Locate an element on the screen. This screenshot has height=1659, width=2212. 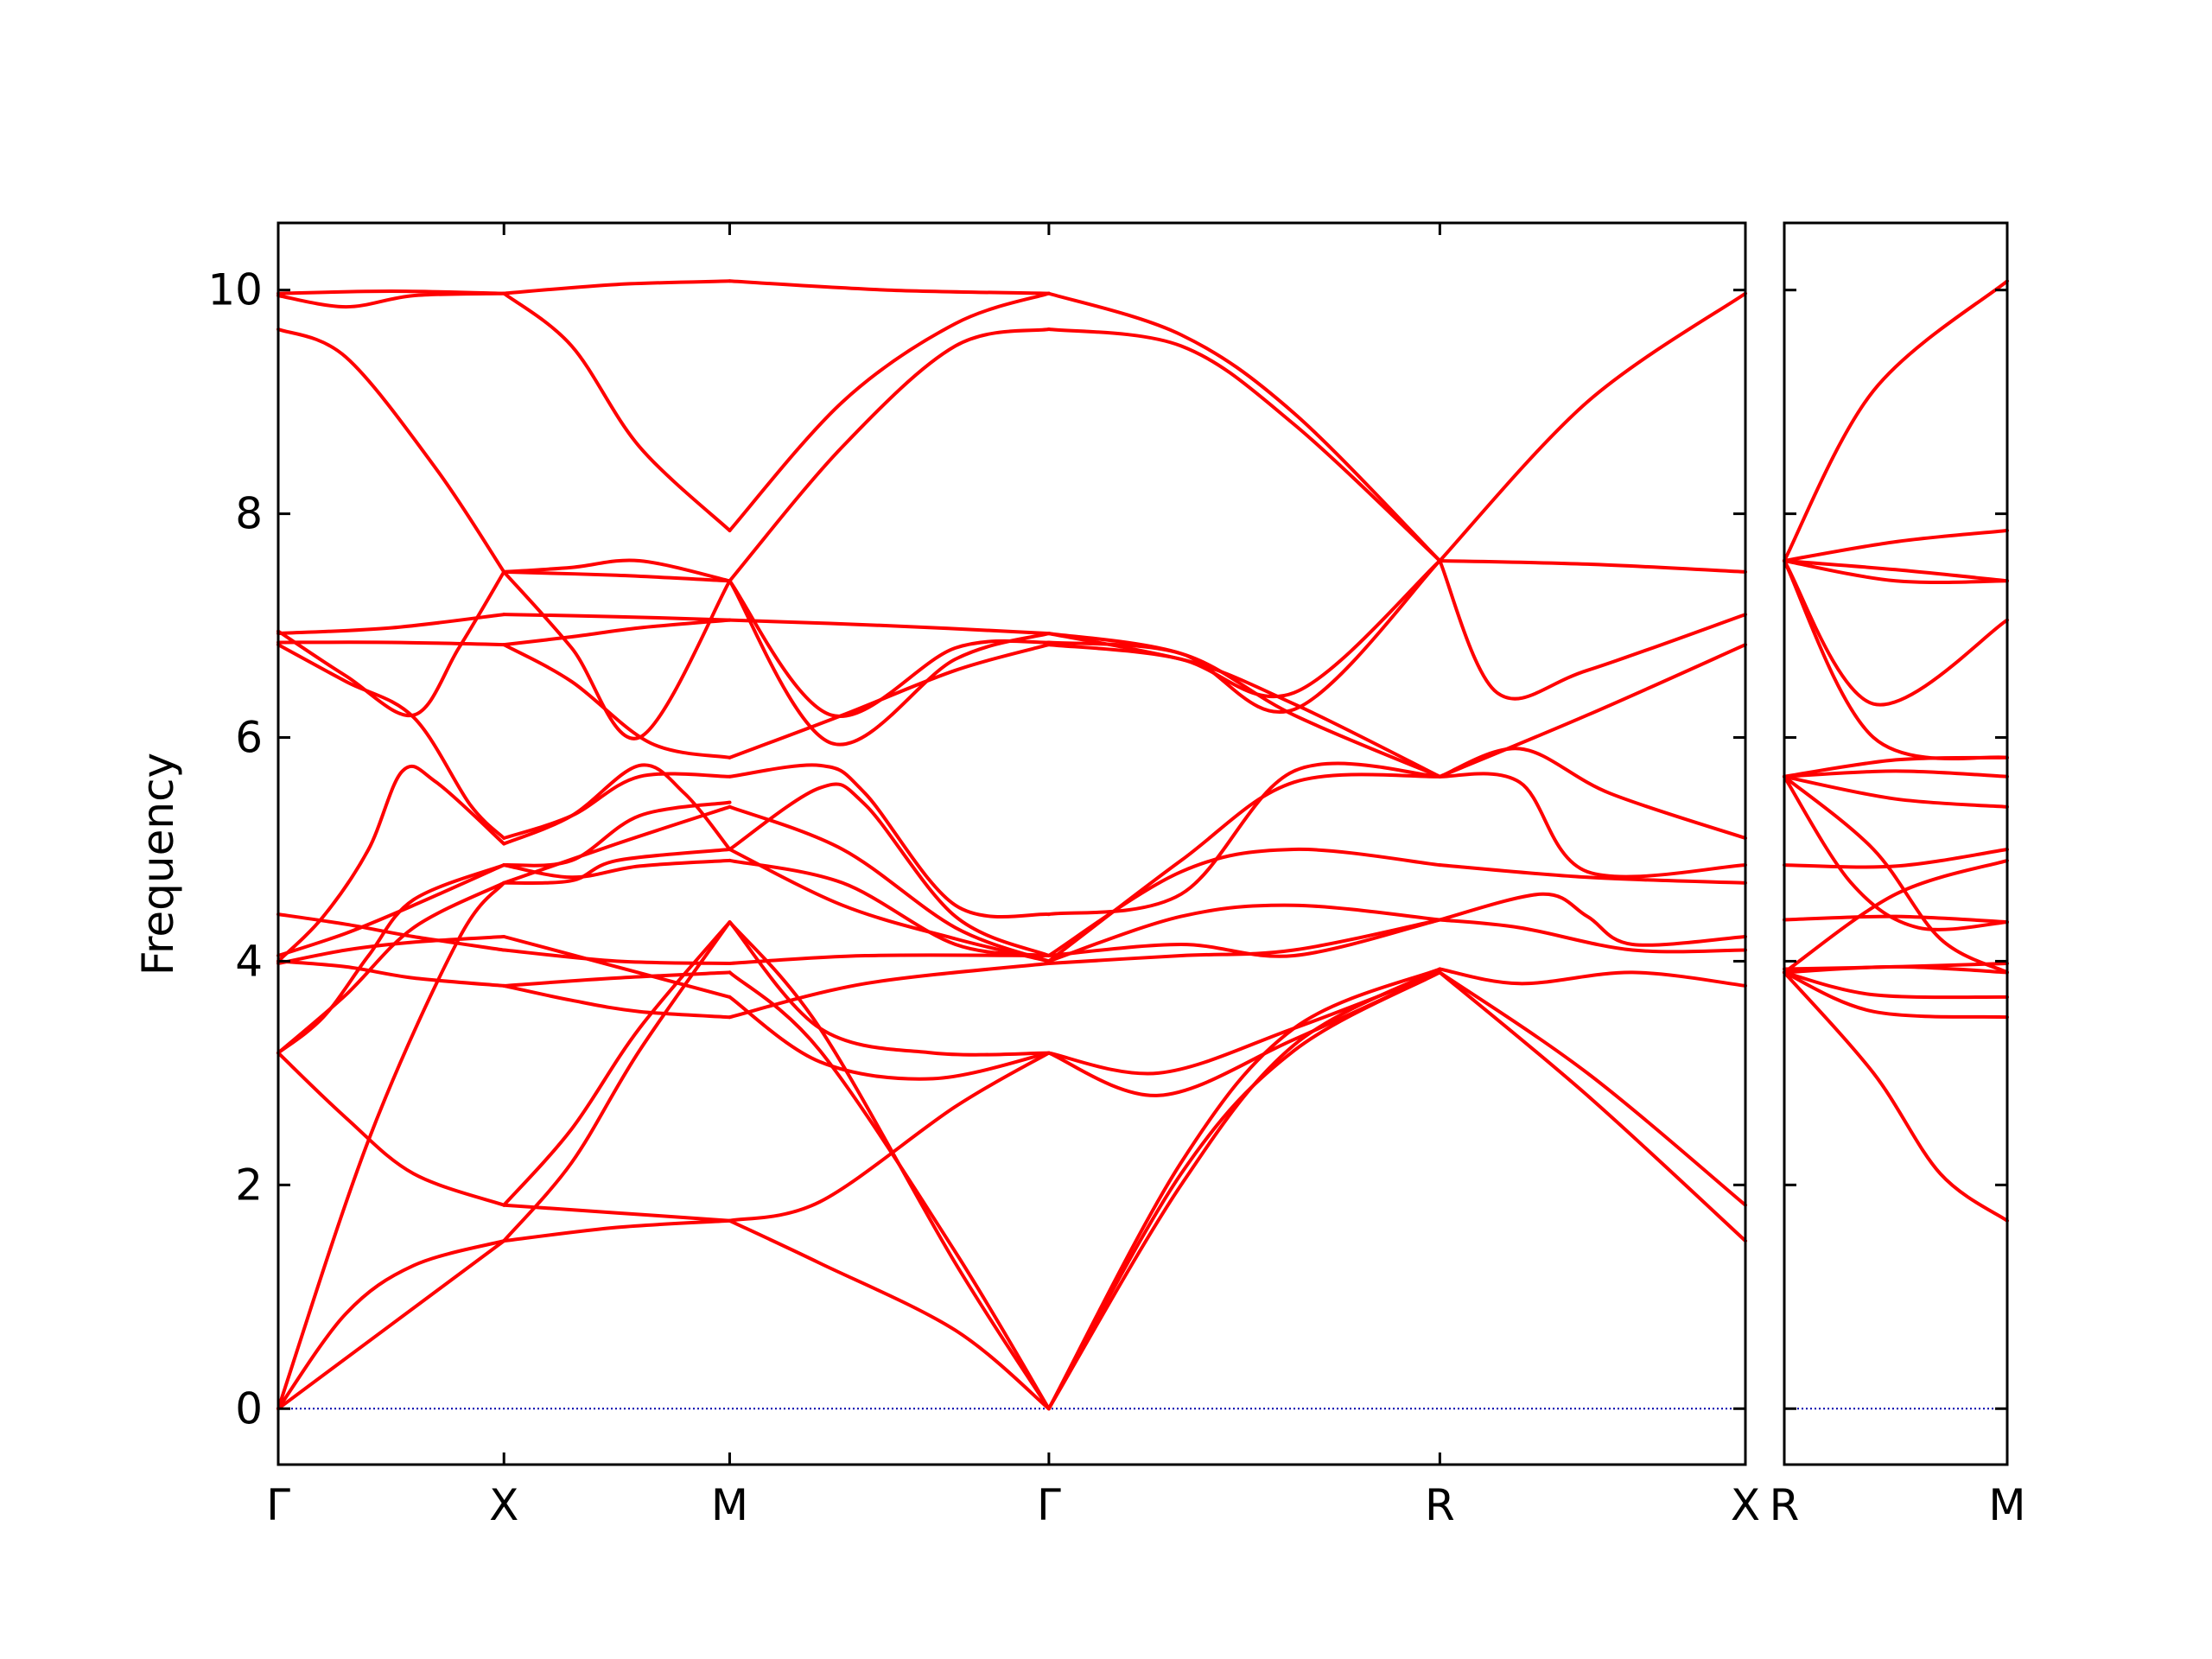
y-axis-label: Frequency is located at coordinates (158, 864).